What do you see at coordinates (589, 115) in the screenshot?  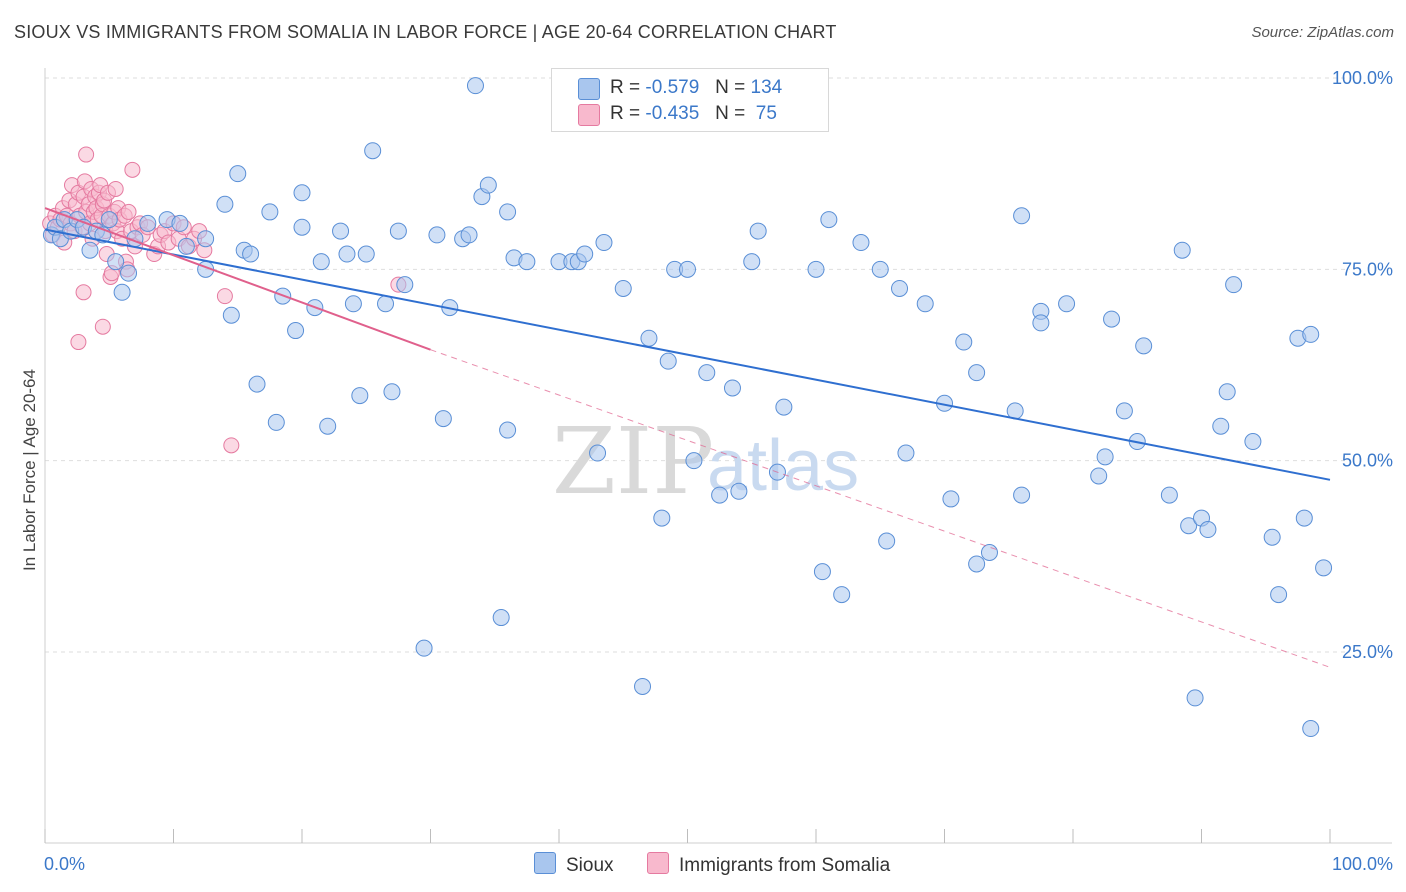 I see `somalia-swatch` at bounding box center [589, 115].